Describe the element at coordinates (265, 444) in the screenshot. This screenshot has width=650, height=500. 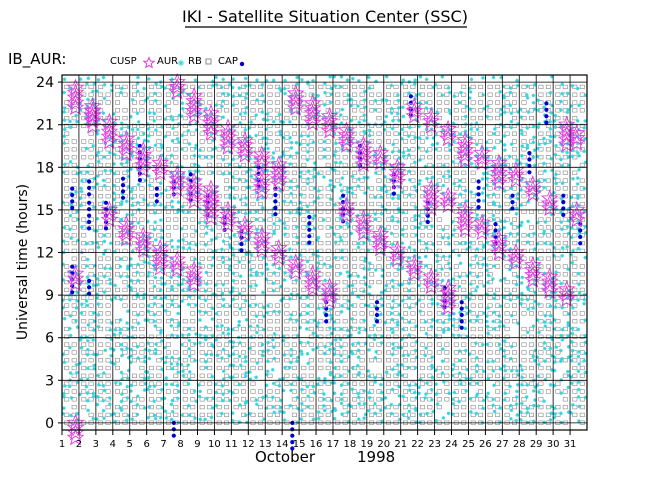
I see `x-tick-label: 13` at that location.